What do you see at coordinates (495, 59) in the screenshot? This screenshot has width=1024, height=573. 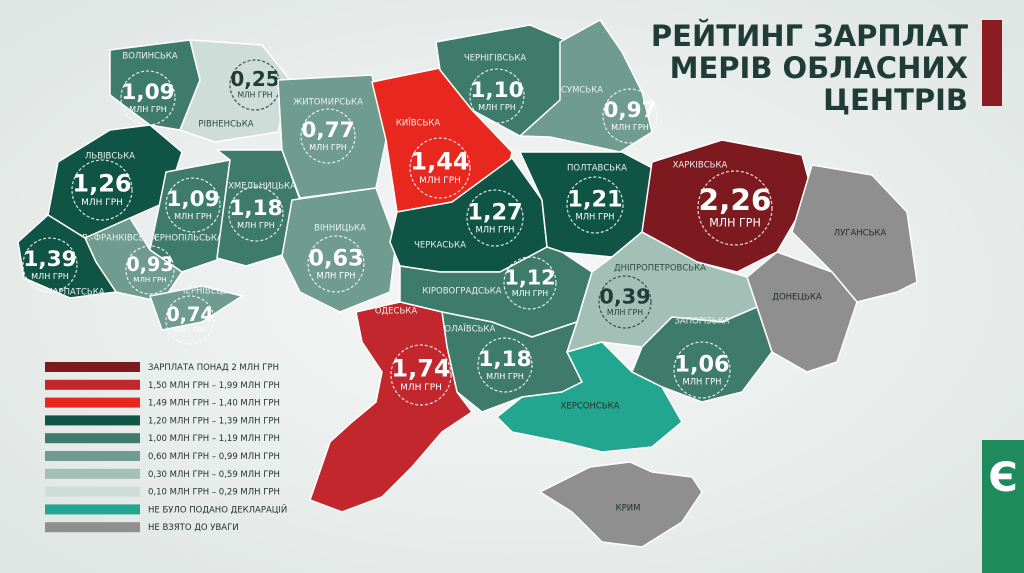 I see `region-name: ЧЕРНІГІВСЬКА` at bounding box center [495, 59].